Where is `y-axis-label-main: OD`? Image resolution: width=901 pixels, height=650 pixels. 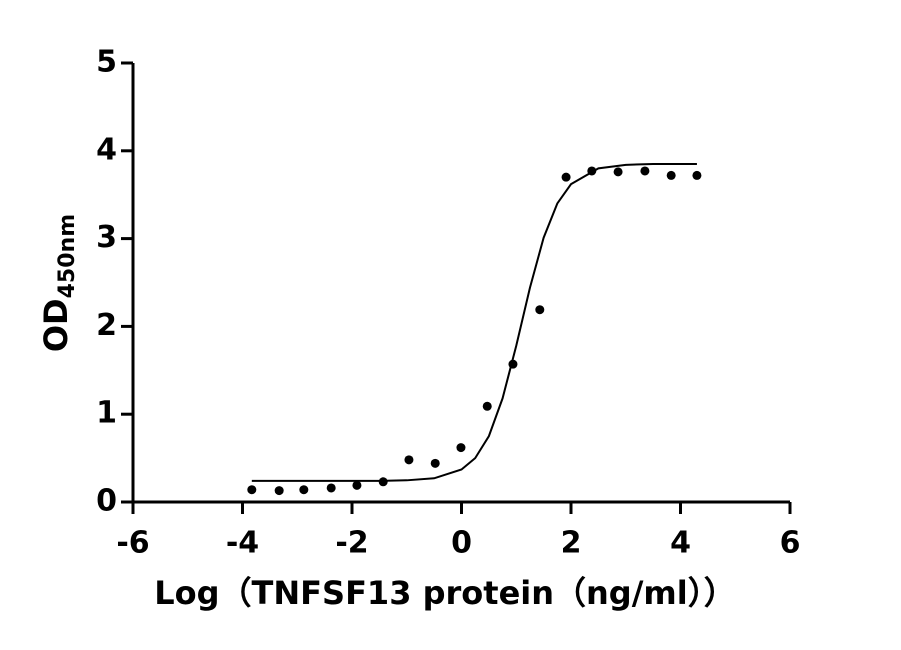
y-axis-label-main: OD is located at coordinates (56, 325).